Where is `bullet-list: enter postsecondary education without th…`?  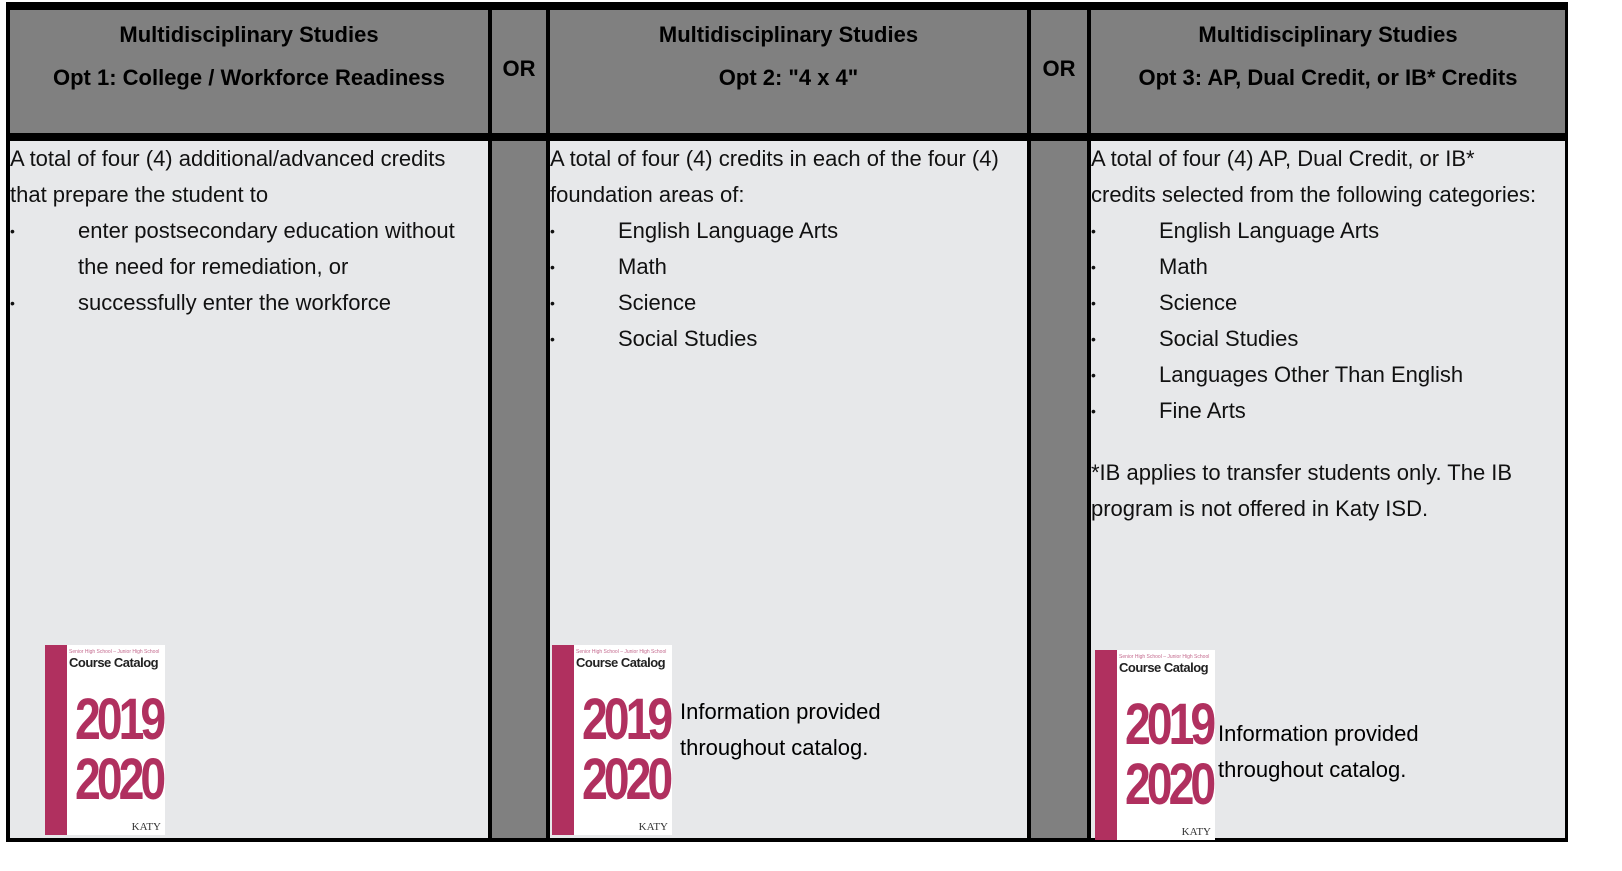 bullet-list: enter postsecondary education without th… is located at coordinates (249, 267).